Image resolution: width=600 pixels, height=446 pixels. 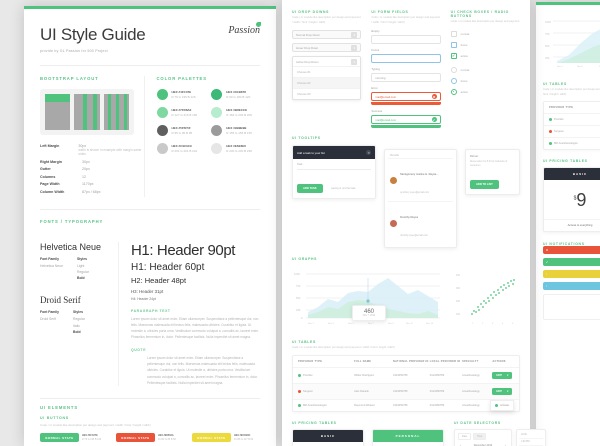 I want to click on modal-helper-link: saving is not the task, so click(x=343, y=189).